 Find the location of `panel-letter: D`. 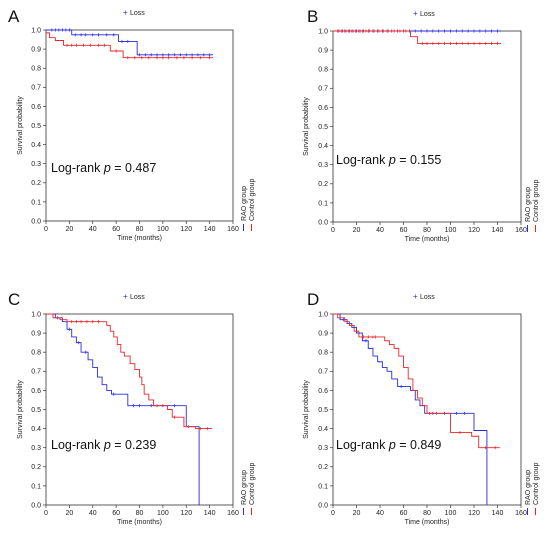

panel-letter: D is located at coordinates (313, 299).